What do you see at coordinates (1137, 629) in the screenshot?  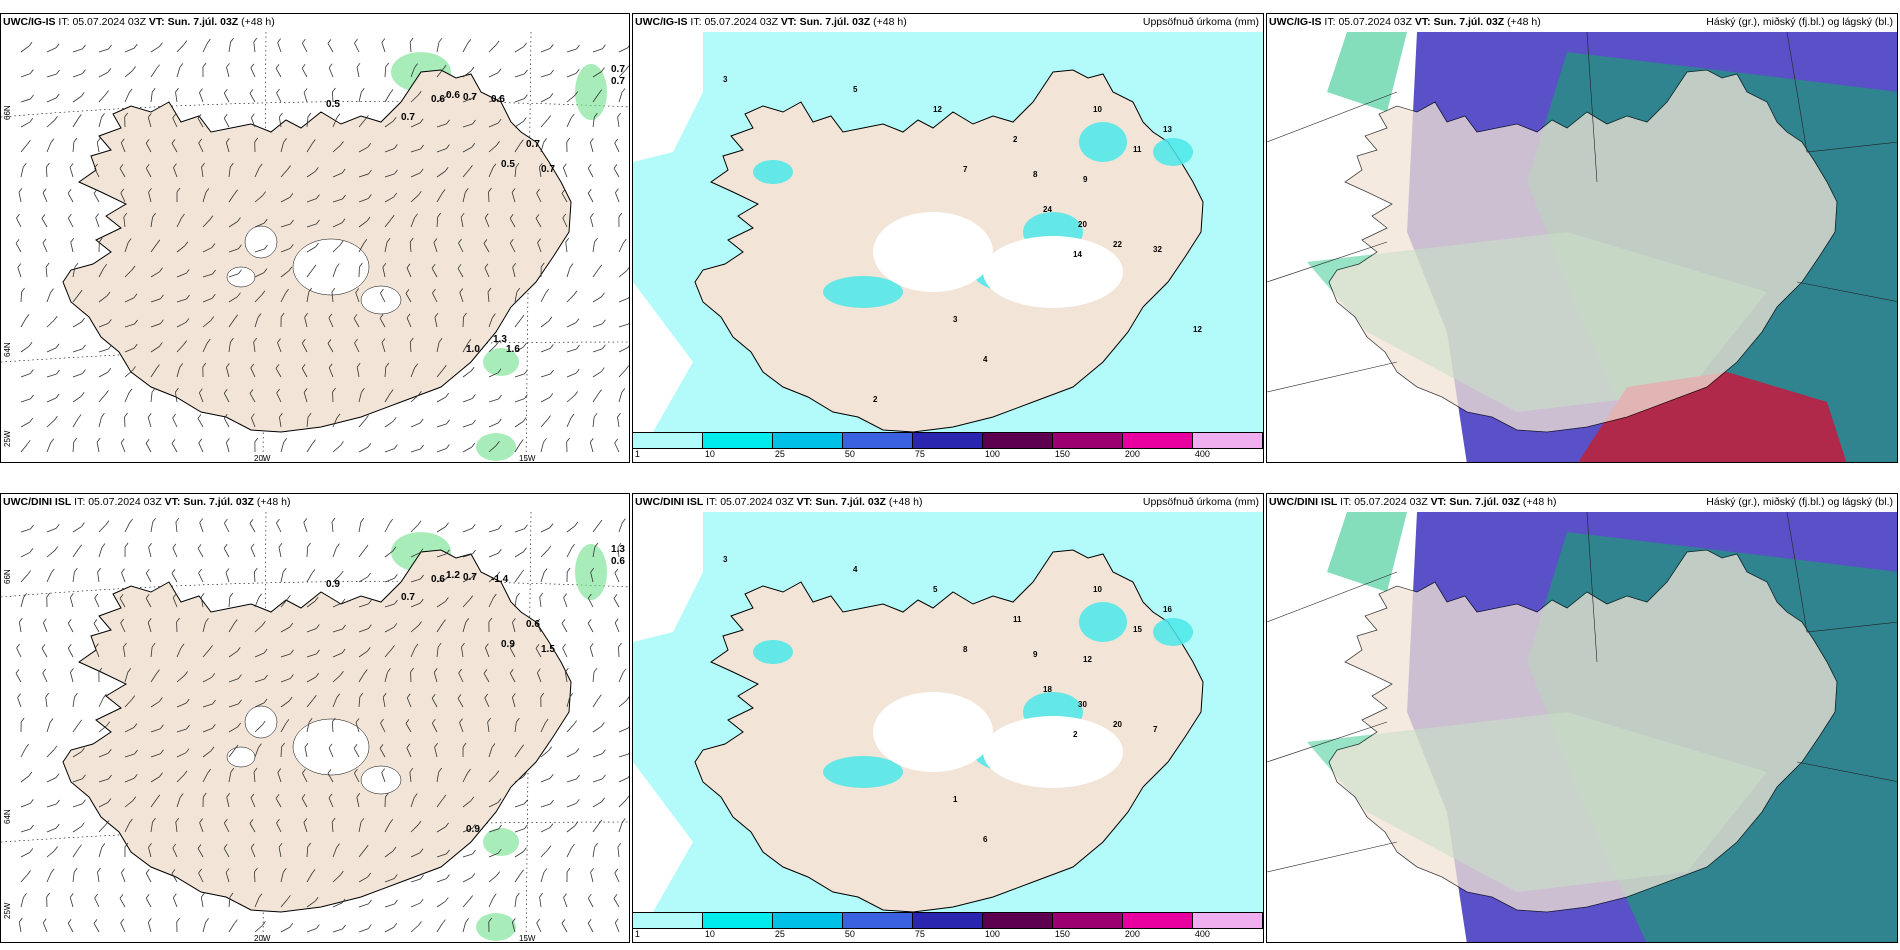 I see `precip-value-label: 15` at bounding box center [1137, 629].